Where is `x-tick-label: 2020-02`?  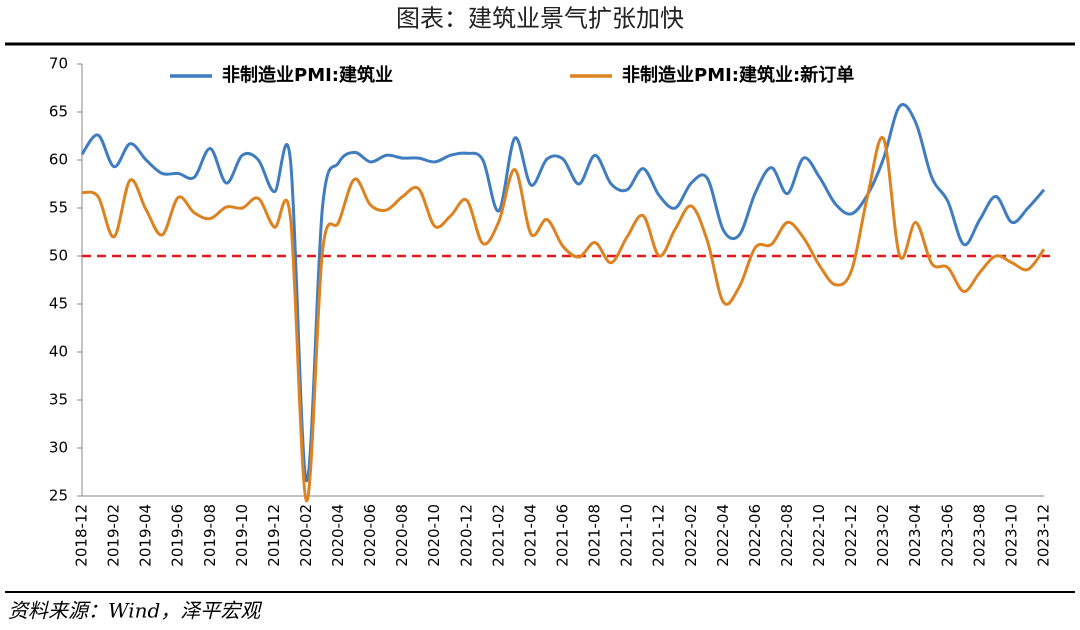 x-tick-label: 2020-02 is located at coordinates (306, 535).